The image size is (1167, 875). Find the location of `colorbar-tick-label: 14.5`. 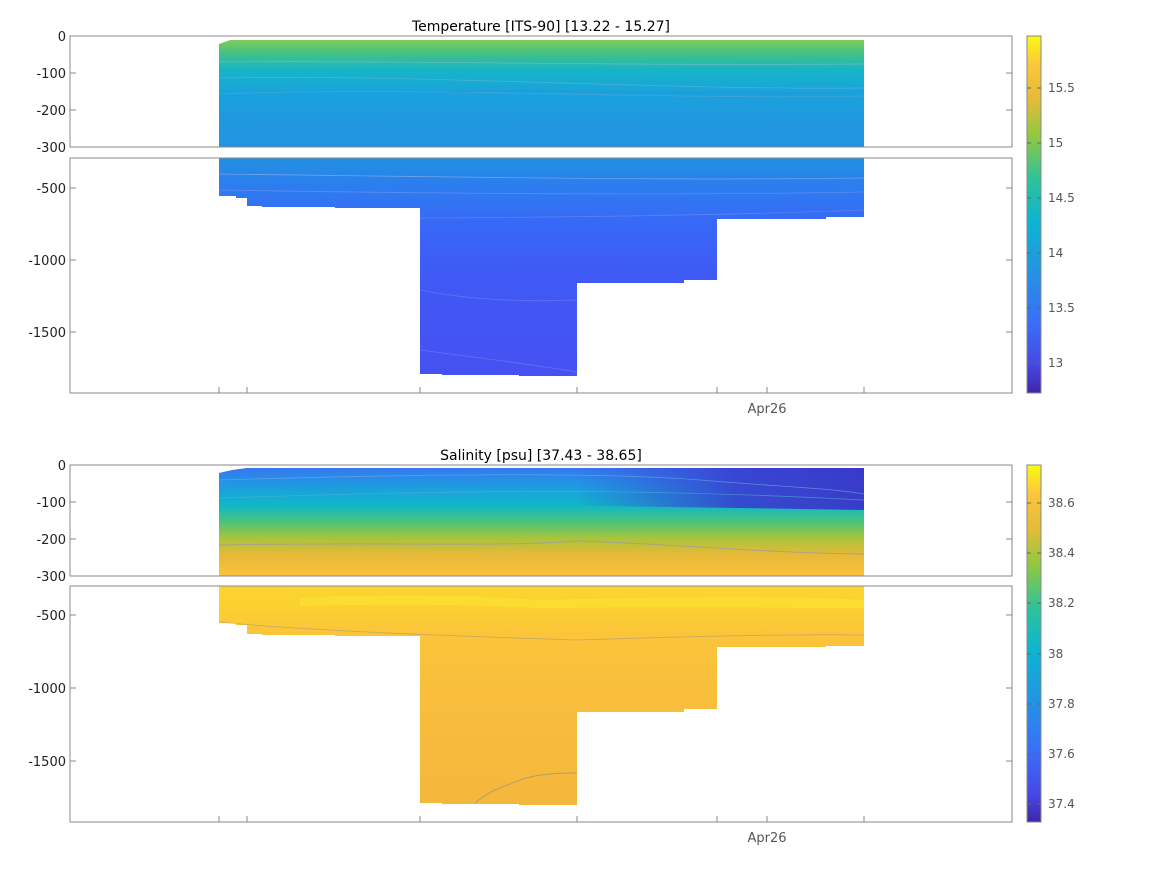

colorbar-tick-label: 14.5 is located at coordinates (1061, 198).